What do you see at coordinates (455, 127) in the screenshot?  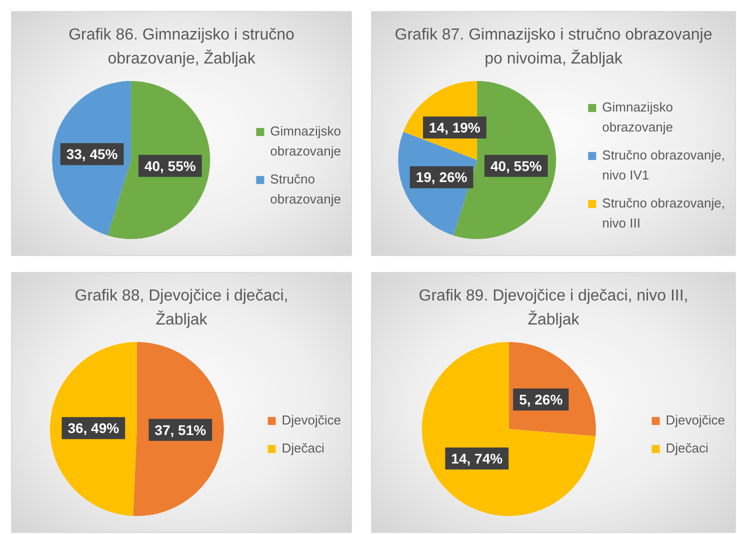 I see `data-label: 14, 19%` at bounding box center [455, 127].